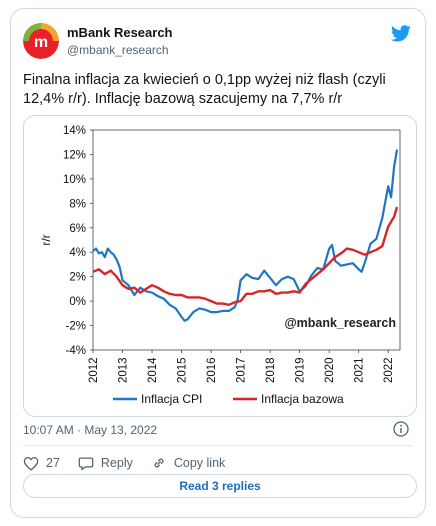 The height and width of the screenshot is (526, 436). What do you see at coordinates (77, 229) in the screenshot?
I see `y-tick-label: 6%` at bounding box center [77, 229].